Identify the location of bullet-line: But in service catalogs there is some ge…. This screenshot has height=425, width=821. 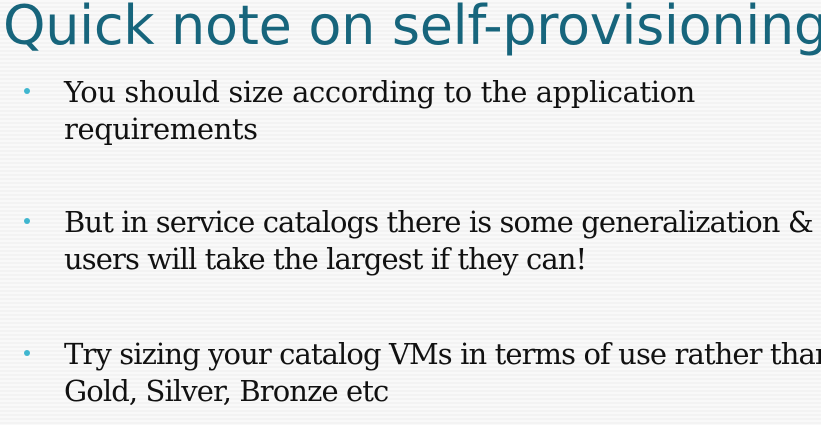
(439, 222).